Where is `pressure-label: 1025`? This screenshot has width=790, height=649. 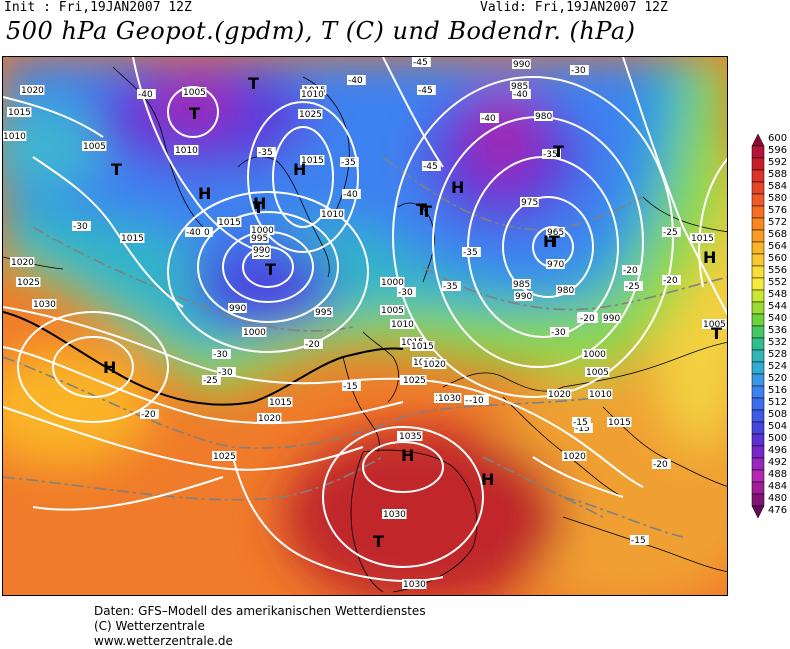 pressure-label: 1025 is located at coordinates (224, 457).